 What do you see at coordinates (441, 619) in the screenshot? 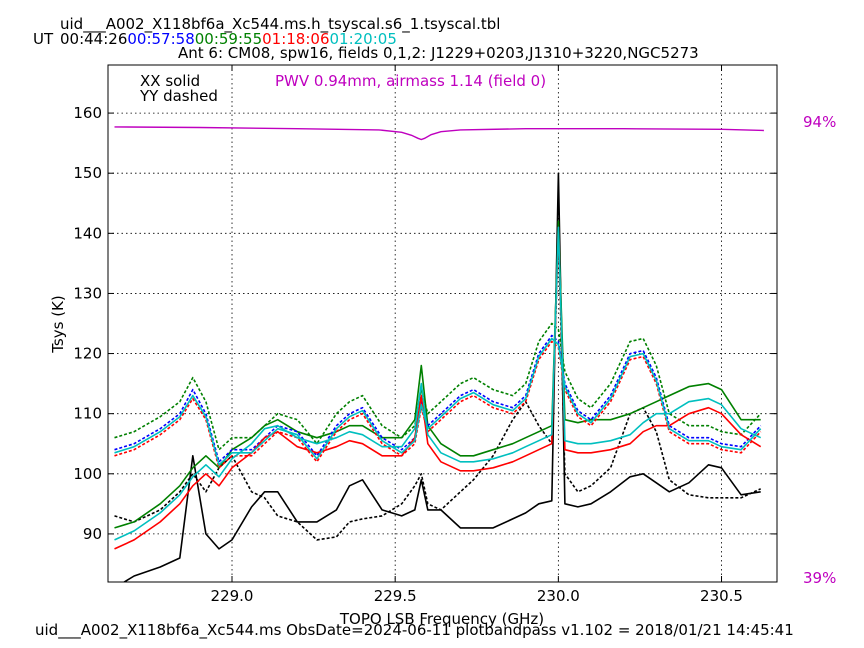
I see `x-axis-label: TOPO LSB Frequency (GHz)` at bounding box center [441, 619].